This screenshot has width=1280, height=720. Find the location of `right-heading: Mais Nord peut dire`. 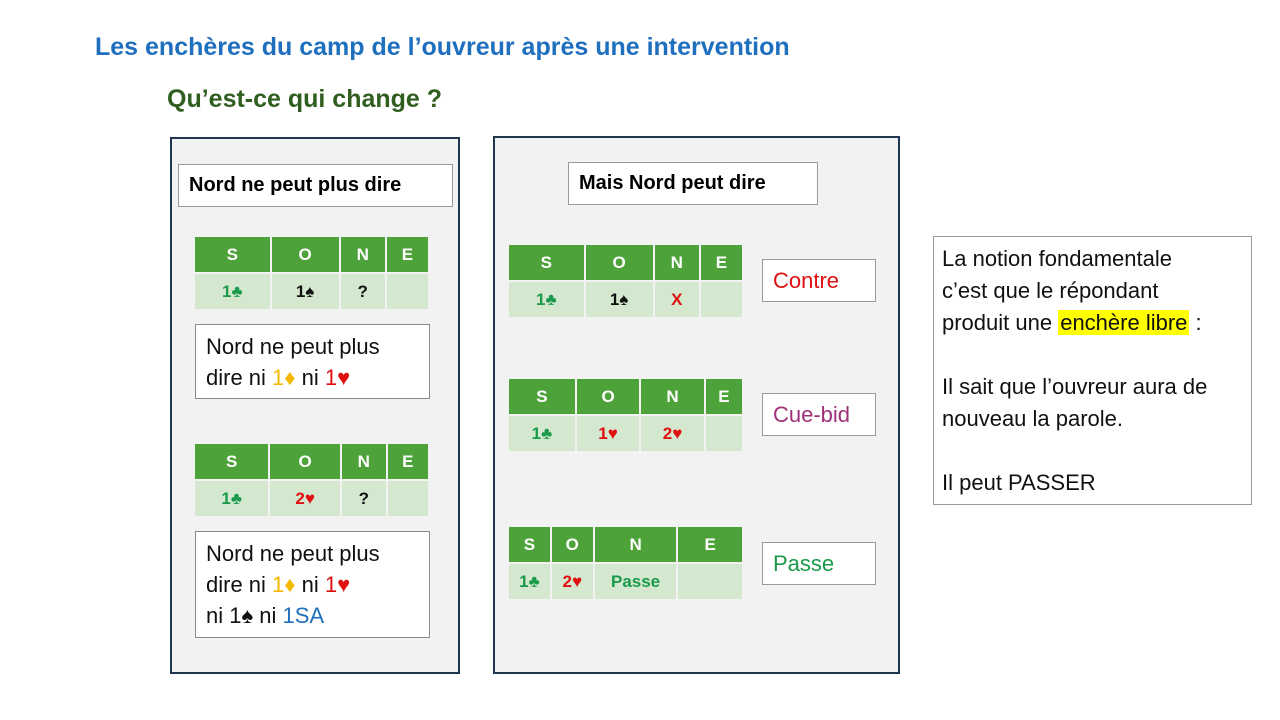

right-heading: Mais Nord peut dire is located at coordinates (693, 183).